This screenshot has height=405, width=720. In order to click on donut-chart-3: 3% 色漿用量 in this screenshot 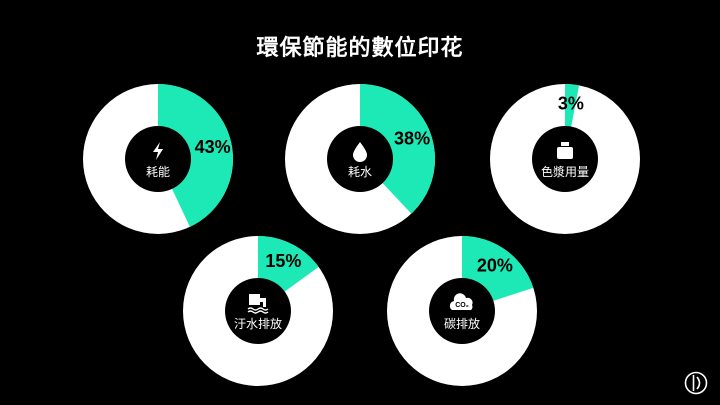, I will do `click(565, 159)`.